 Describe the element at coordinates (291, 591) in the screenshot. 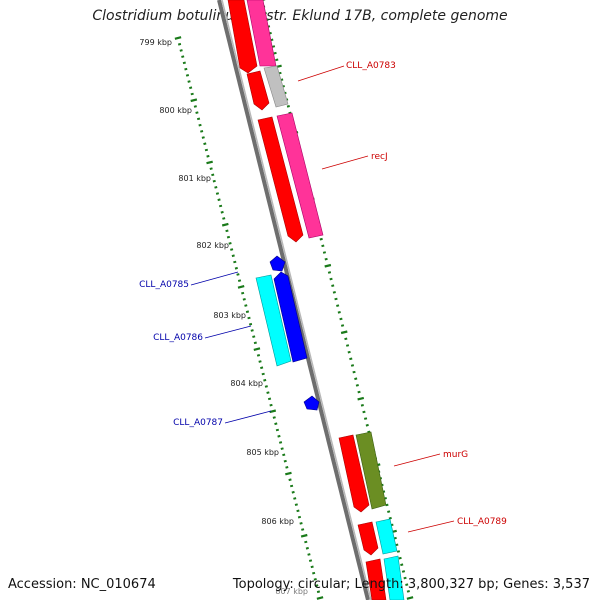

I see `kbp-label-807: 807 kbp` at that location.